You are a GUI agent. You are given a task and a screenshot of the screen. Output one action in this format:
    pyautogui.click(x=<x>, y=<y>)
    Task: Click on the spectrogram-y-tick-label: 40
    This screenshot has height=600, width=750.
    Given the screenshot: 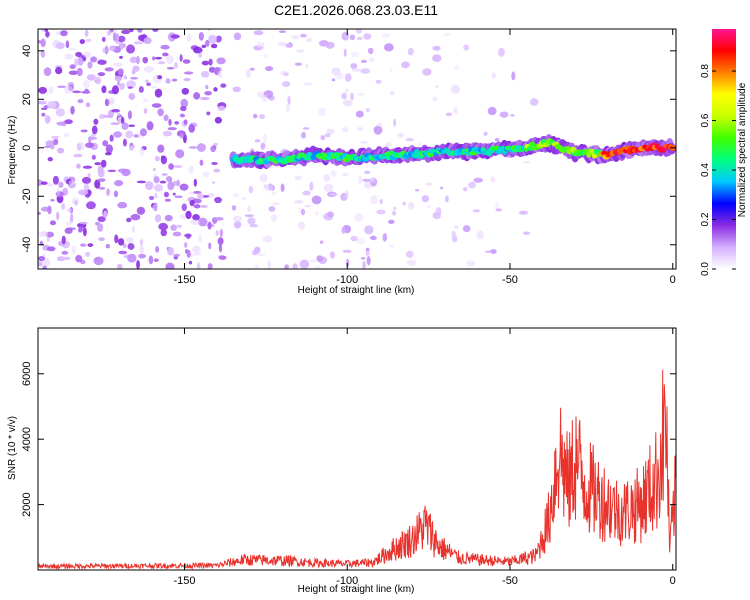 What is the action you would take?
    pyautogui.click(x=27, y=51)
    